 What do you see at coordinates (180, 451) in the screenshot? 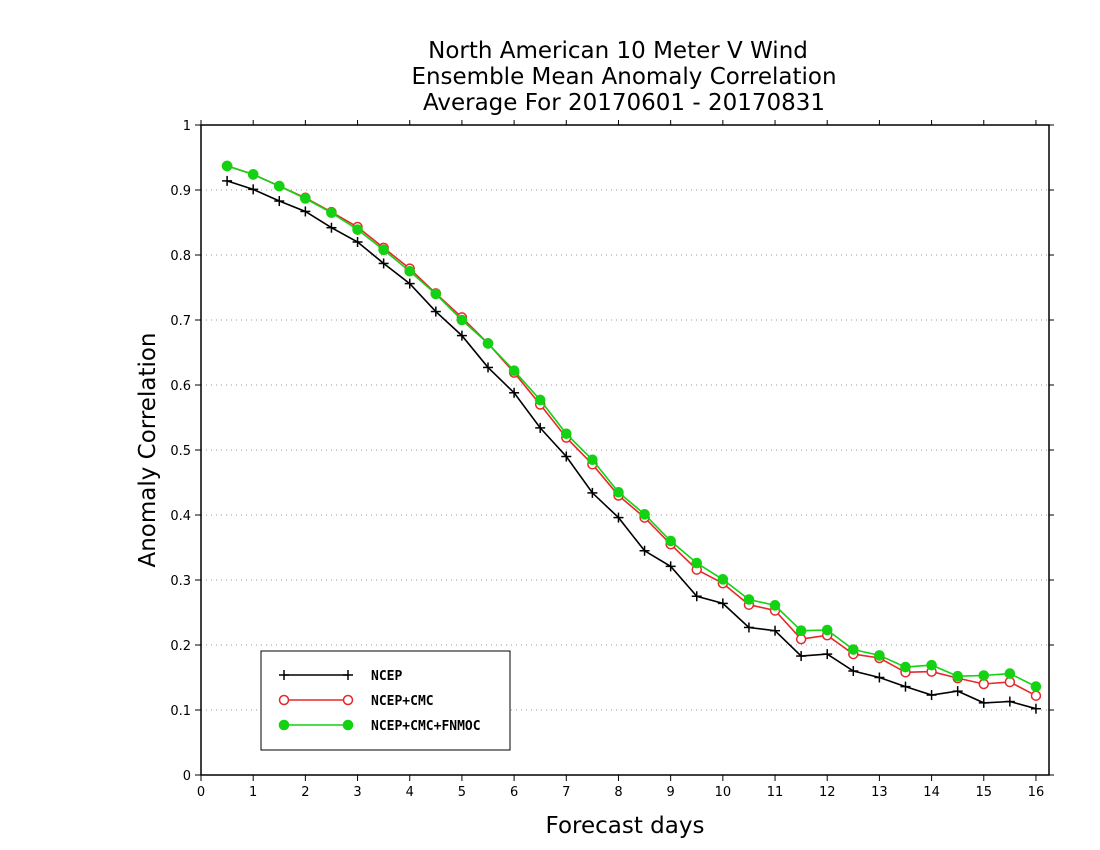
I see `y-tick-label: 0.5` at bounding box center [180, 451].